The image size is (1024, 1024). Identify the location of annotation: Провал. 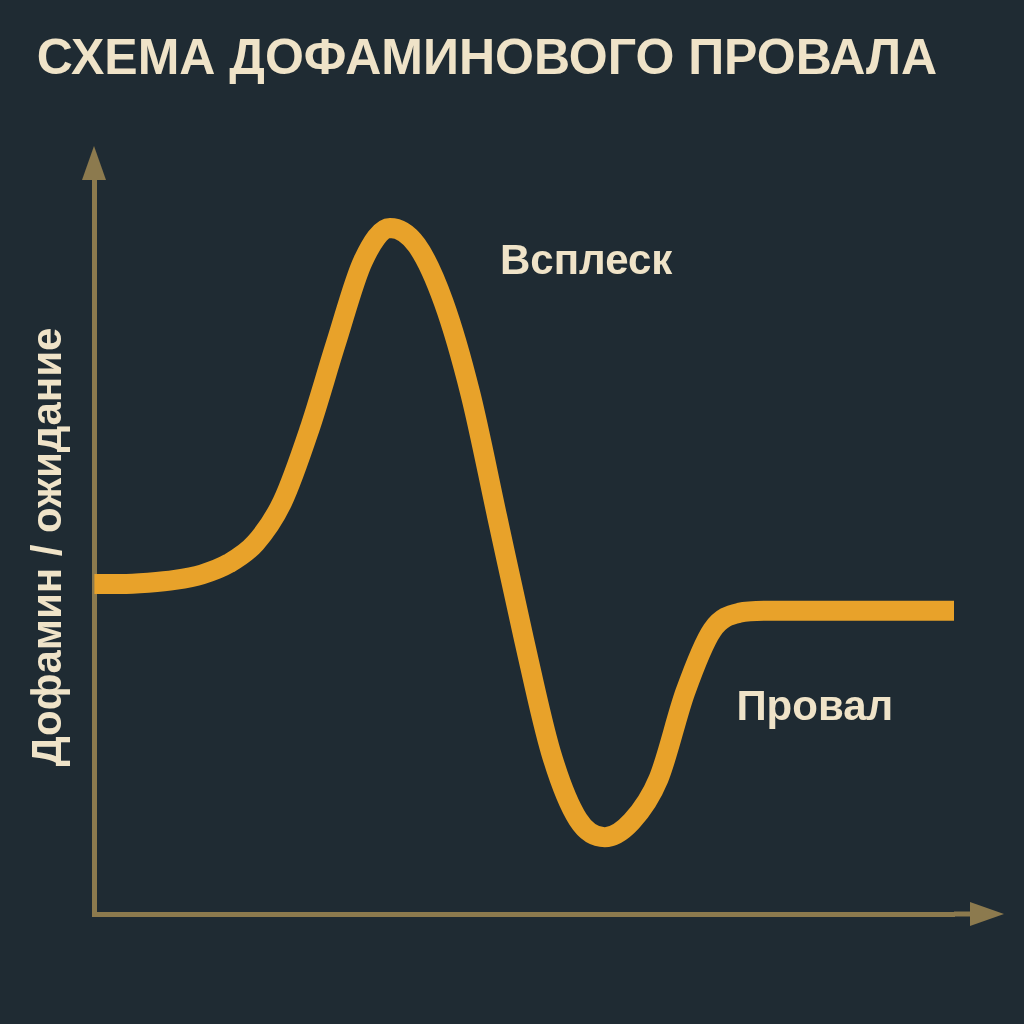
(815, 705).